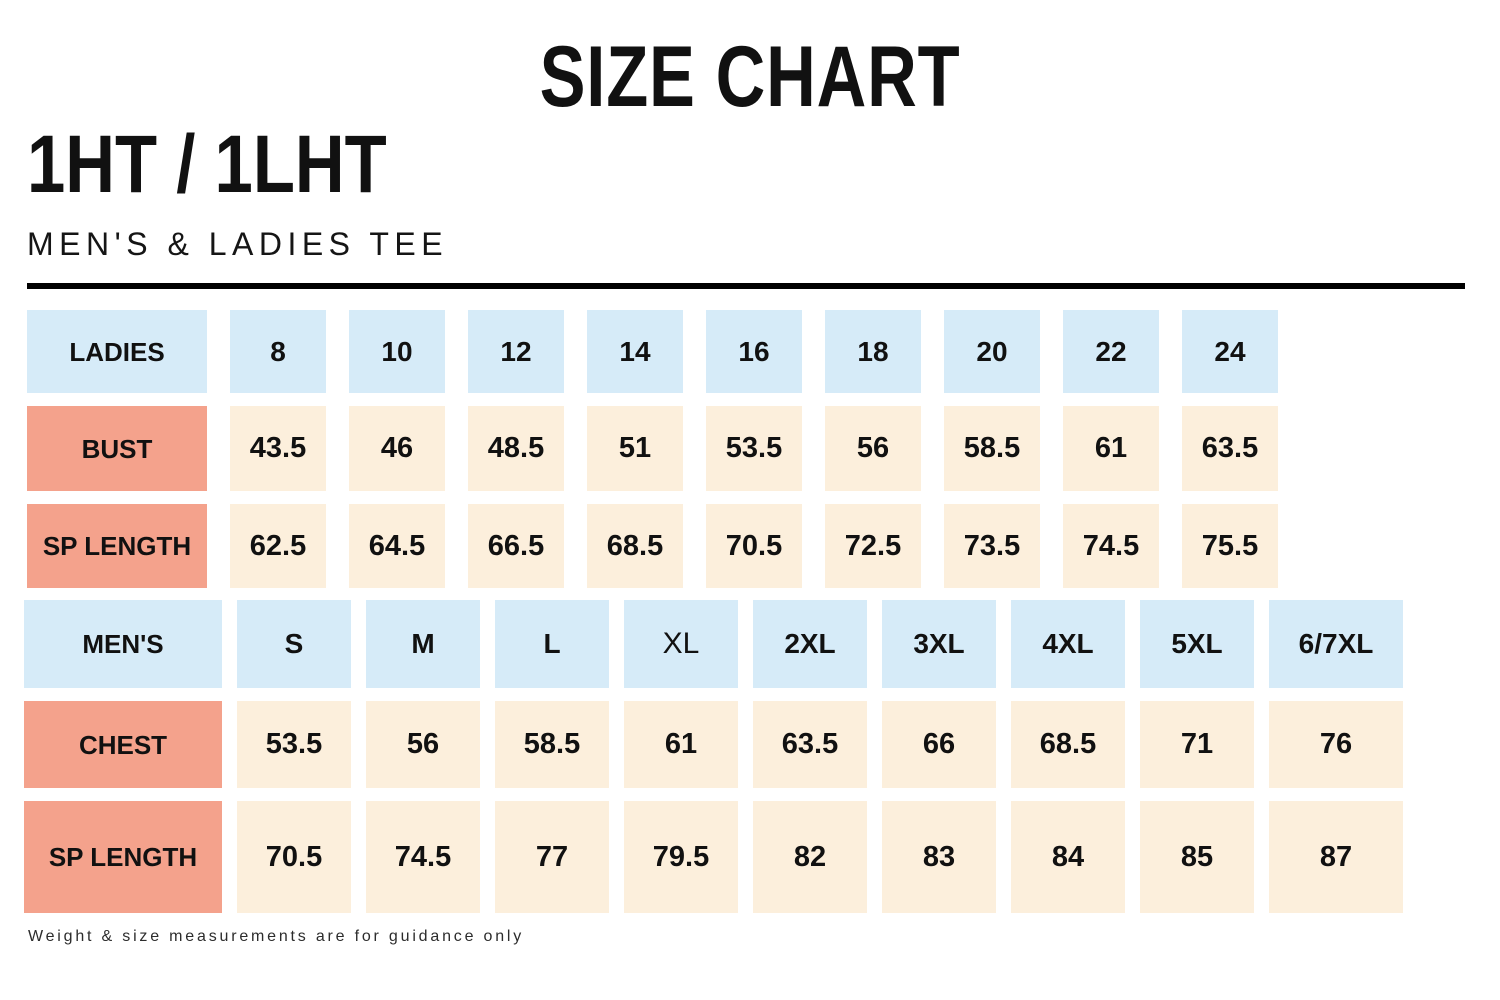 The width and height of the screenshot is (1500, 1000). I want to click on mens-sp-length-value-cell: 83, so click(939, 857).